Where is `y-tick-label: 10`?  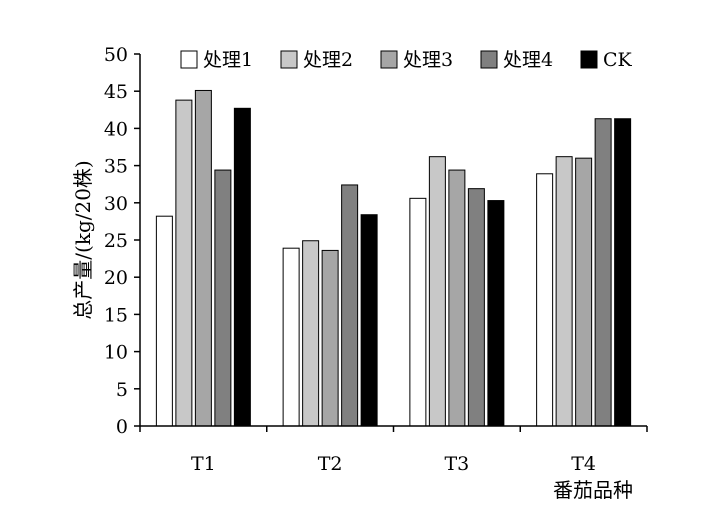
y-tick-label: 10 is located at coordinates (116, 353).